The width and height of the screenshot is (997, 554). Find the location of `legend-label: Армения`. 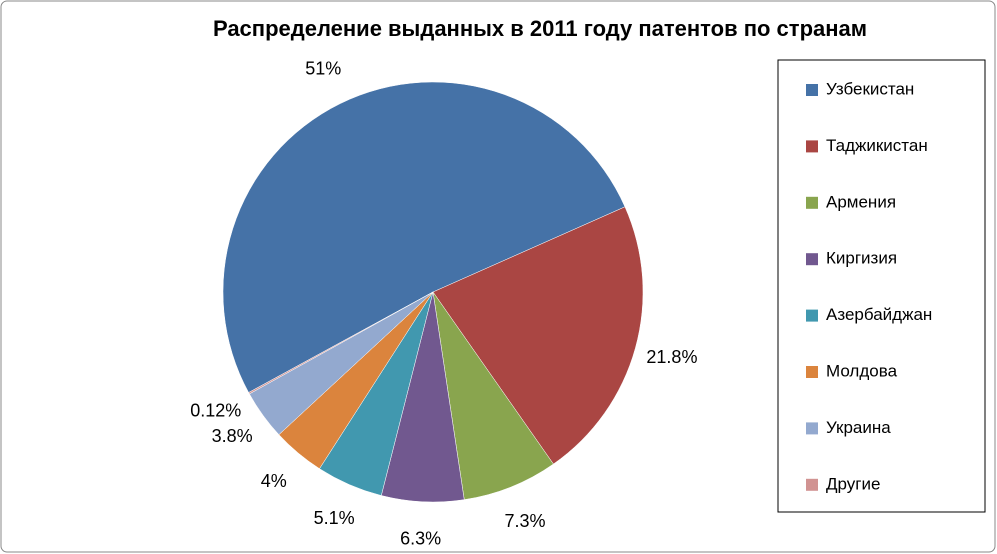

legend-label: Армения is located at coordinates (861, 201).